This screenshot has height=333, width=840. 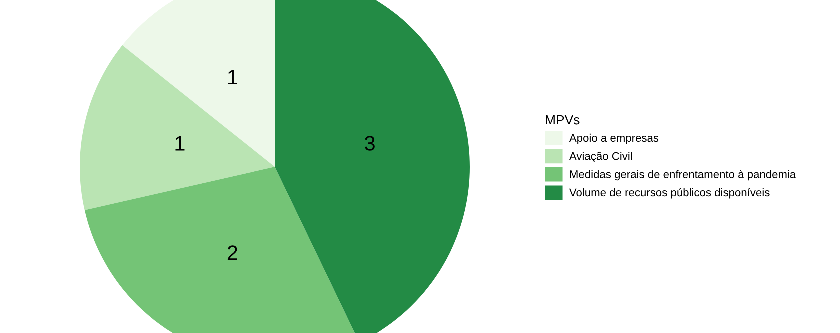 What do you see at coordinates (563, 120) in the screenshot?
I see `legend-title: MPVs` at bounding box center [563, 120].